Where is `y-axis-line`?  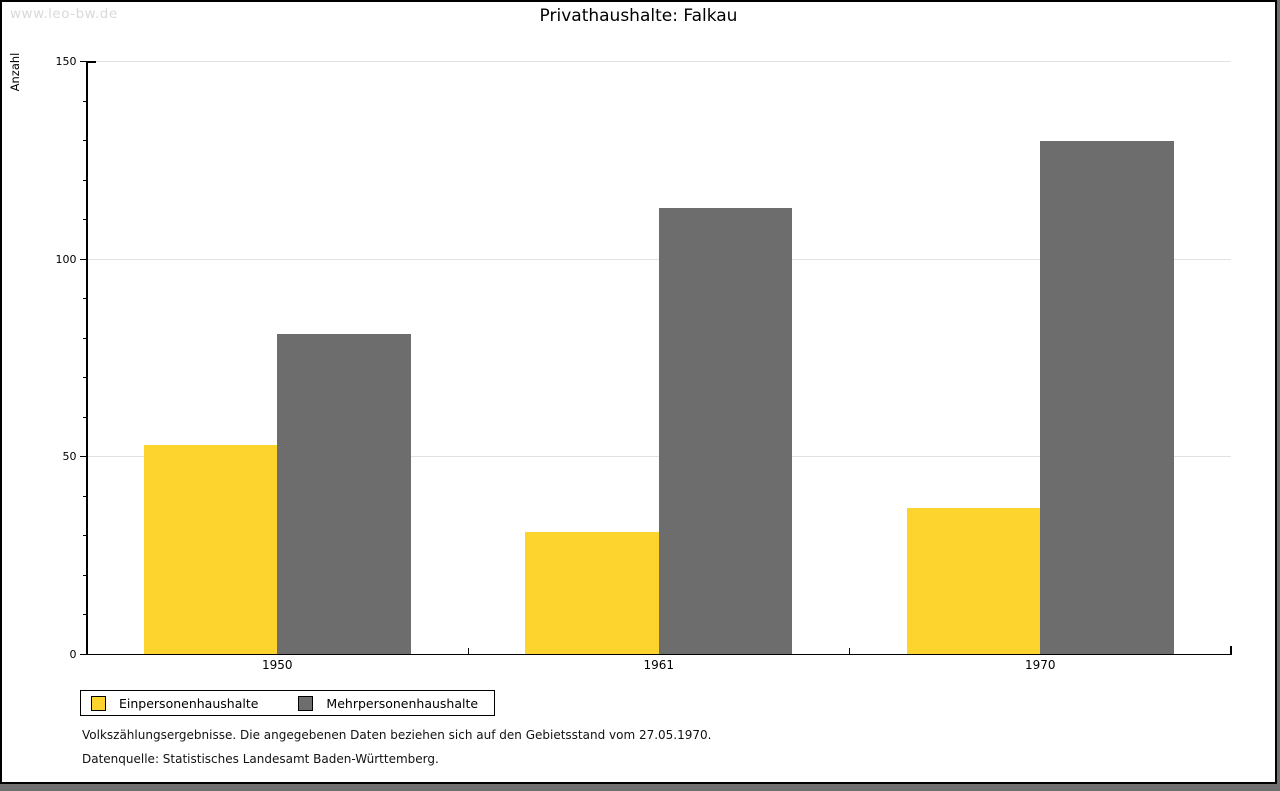
y-axis-line is located at coordinates (87, 358).